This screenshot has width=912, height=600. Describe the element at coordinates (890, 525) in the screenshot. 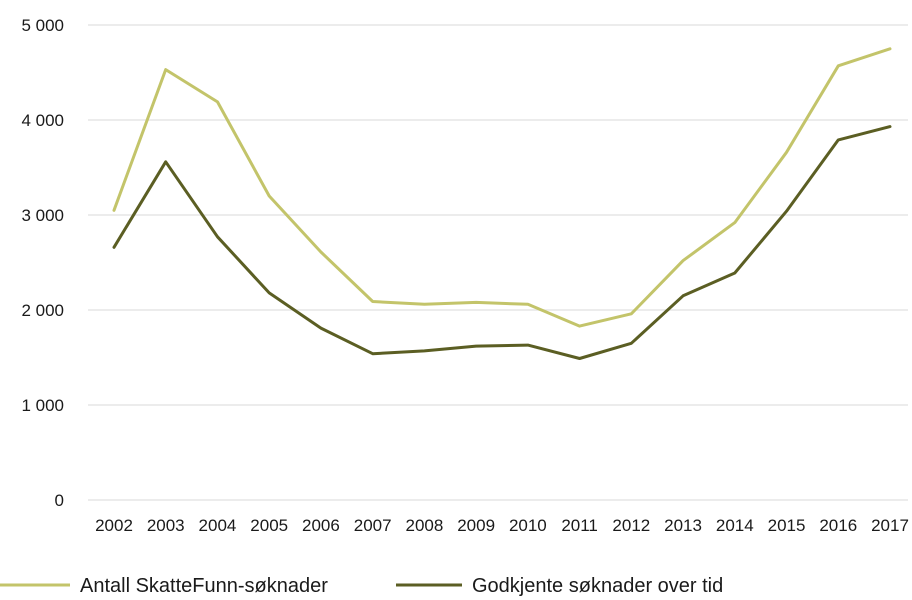

I see `x-tick-label: 2017` at that location.